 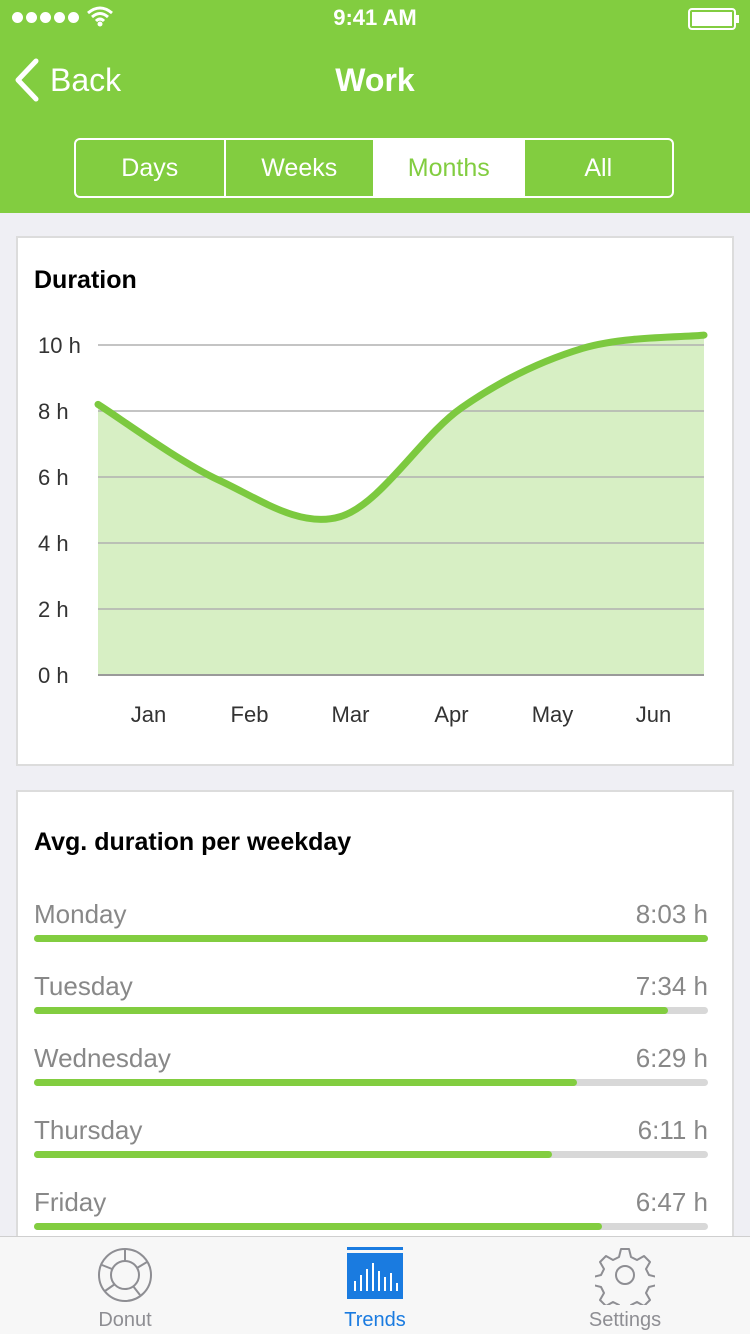 What do you see at coordinates (59, 345) in the screenshot?
I see `y-tick-label: 10 h` at bounding box center [59, 345].